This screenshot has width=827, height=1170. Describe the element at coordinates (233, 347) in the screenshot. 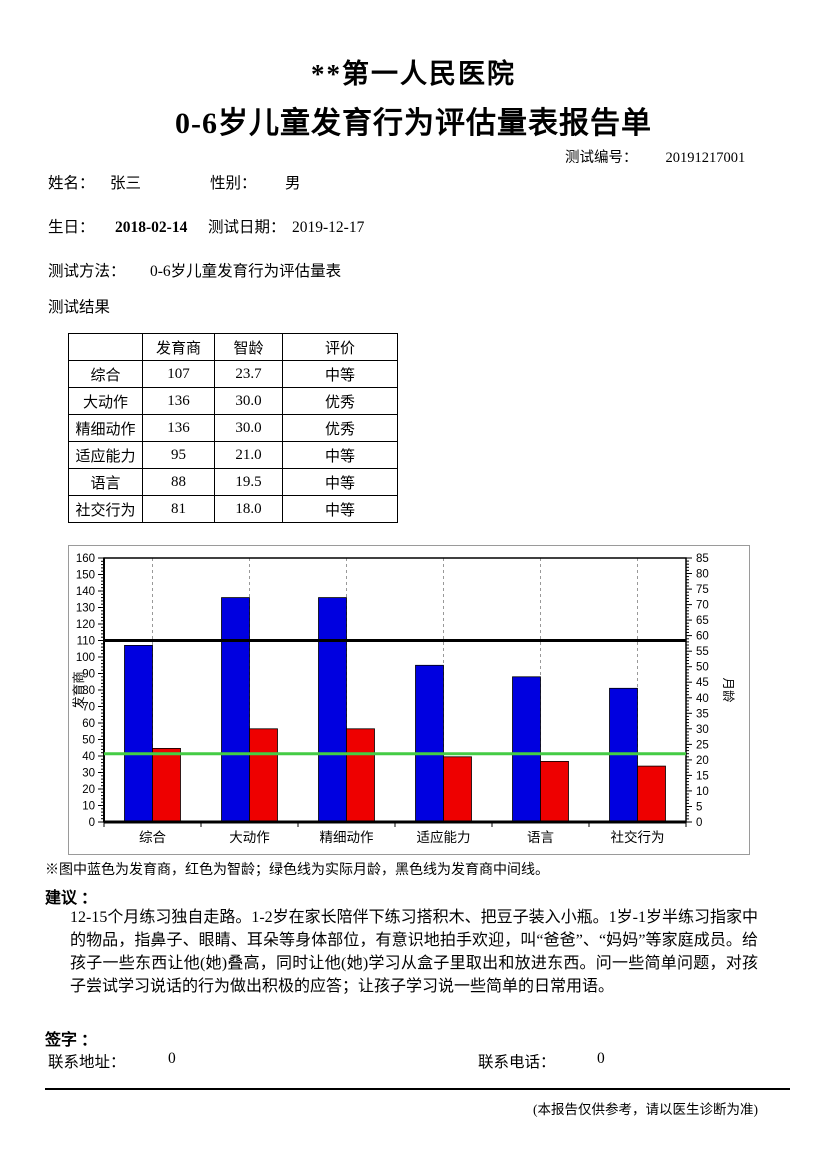

I see `table-header-row: 发育商 智龄 评价` at that location.